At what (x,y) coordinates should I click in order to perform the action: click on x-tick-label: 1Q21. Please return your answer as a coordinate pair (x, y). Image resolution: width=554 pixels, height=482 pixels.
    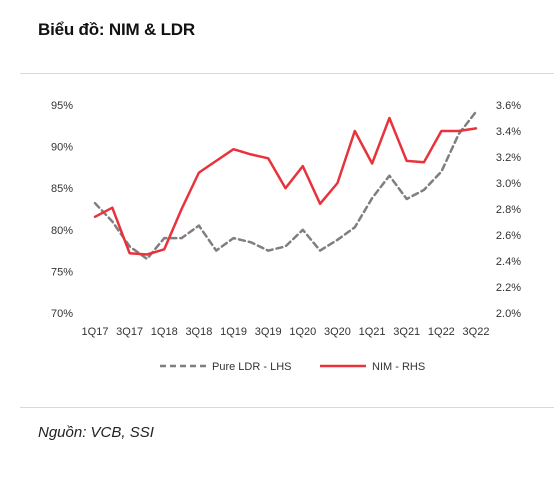
    Looking at the image, I should click on (372, 332).